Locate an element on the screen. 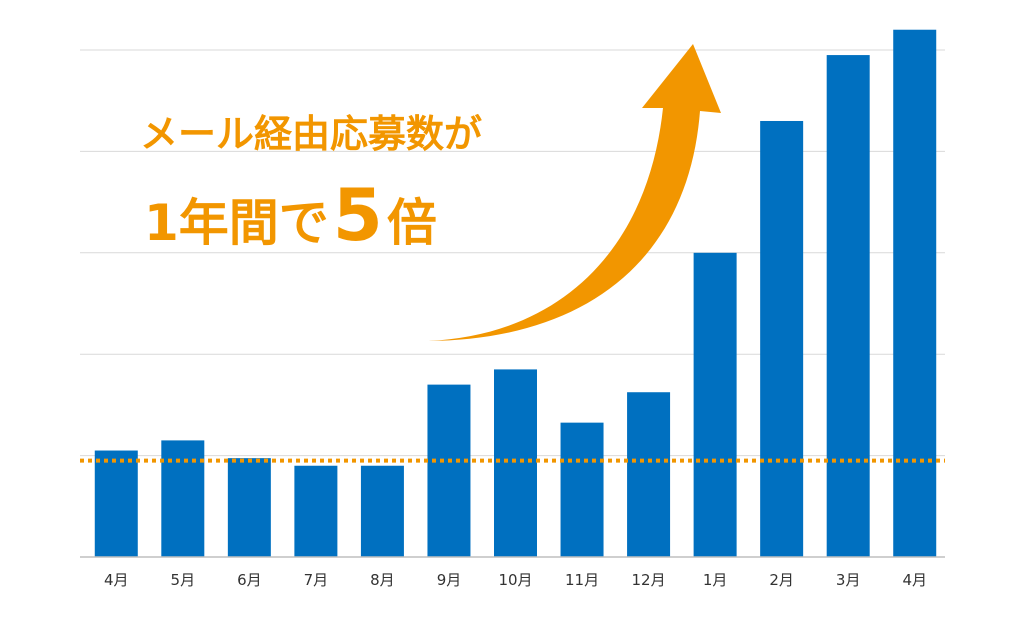 The image size is (1024, 625). x-tick-labels: 4月 5月 6月 7月 8月 9月 10月 11月 12月 1月 2月 3月 4月 is located at coordinates (515, 580).